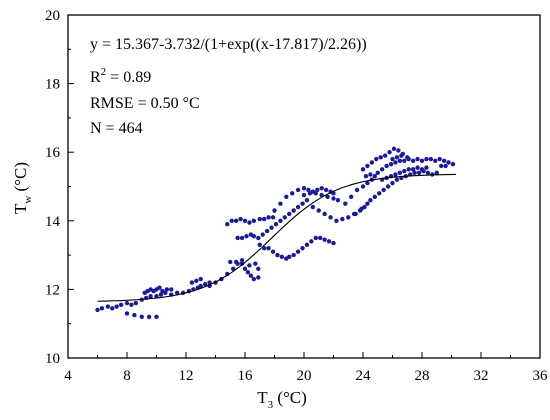 This screenshot has height=420, width=550. What do you see at coordinates (68, 376) in the screenshot?
I see `x-tick-label: 4` at bounding box center [68, 376].